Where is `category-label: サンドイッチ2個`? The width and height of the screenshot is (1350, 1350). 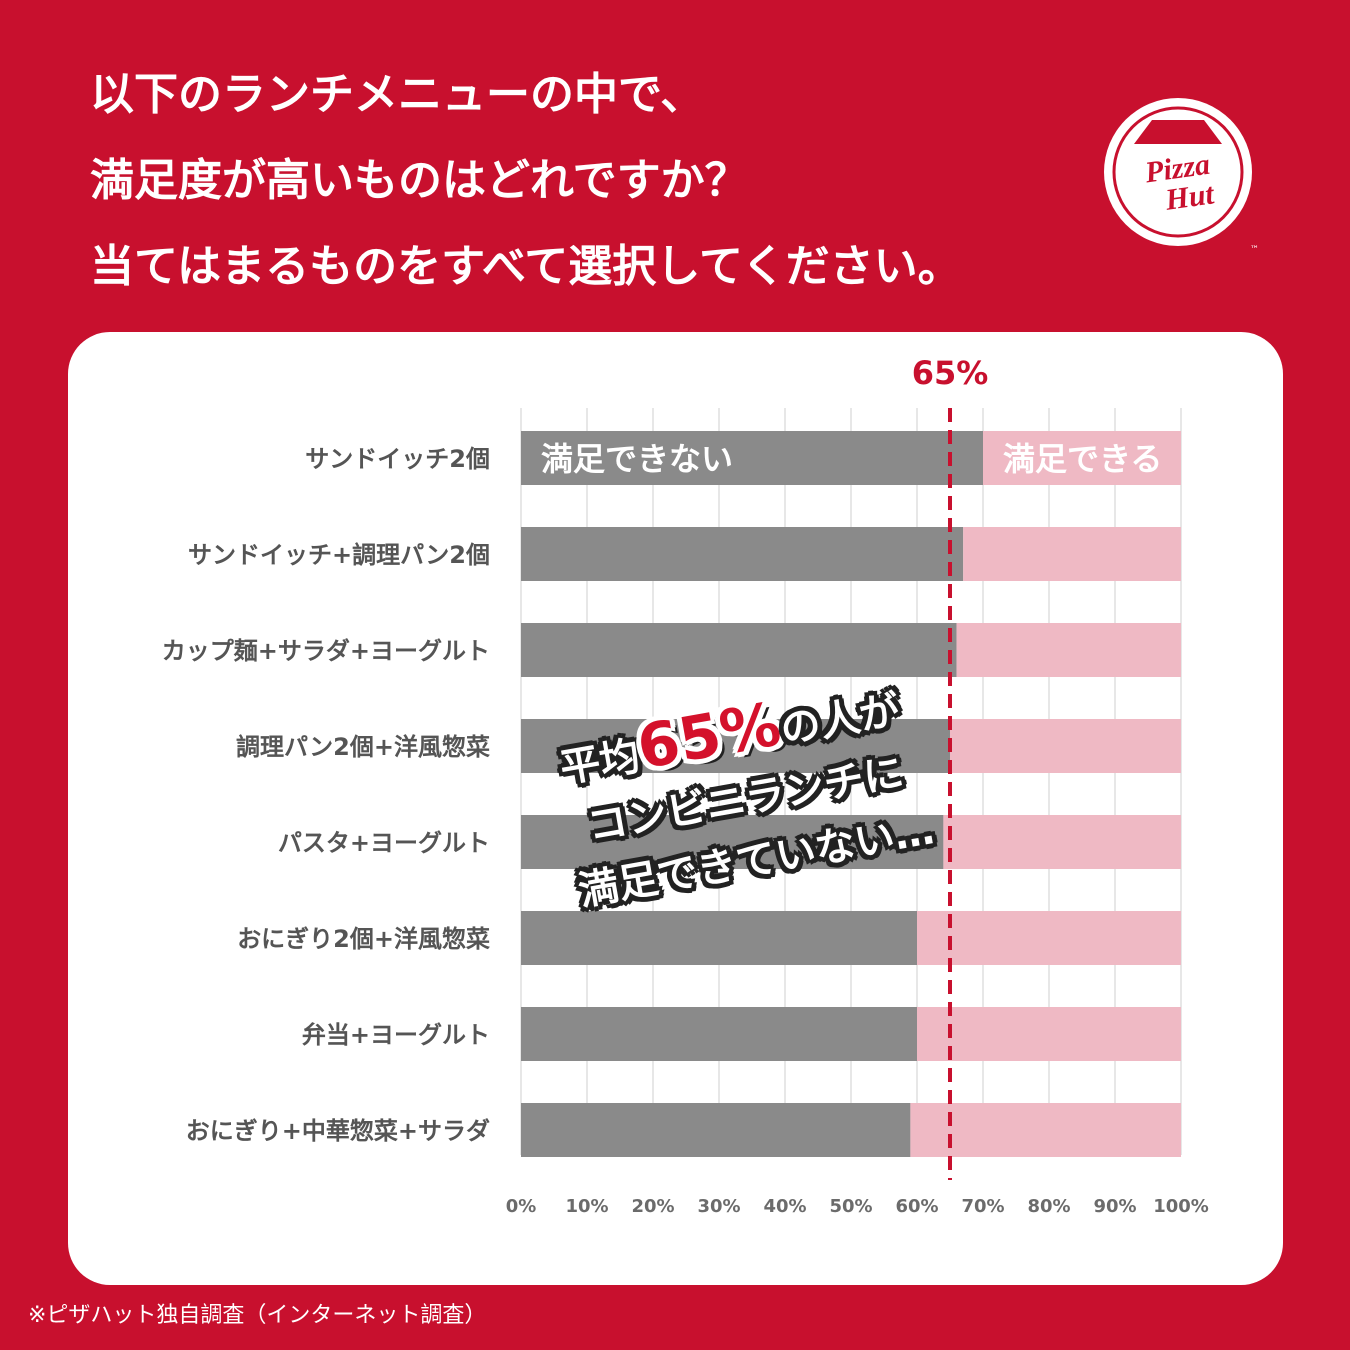 category-label: サンドイッチ2個 is located at coordinates (397, 459).